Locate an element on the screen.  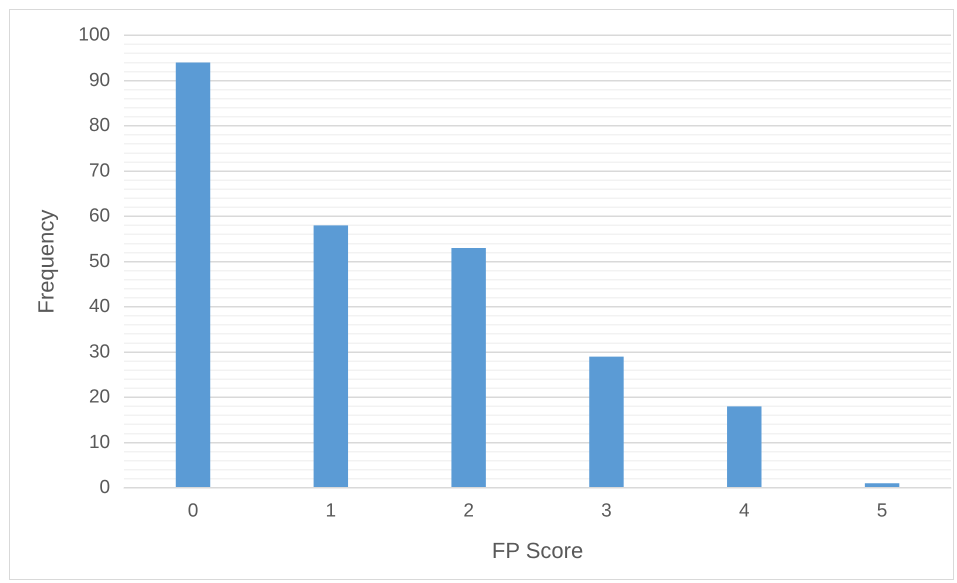
x-tick-label: 0 is located at coordinates (193, 511).